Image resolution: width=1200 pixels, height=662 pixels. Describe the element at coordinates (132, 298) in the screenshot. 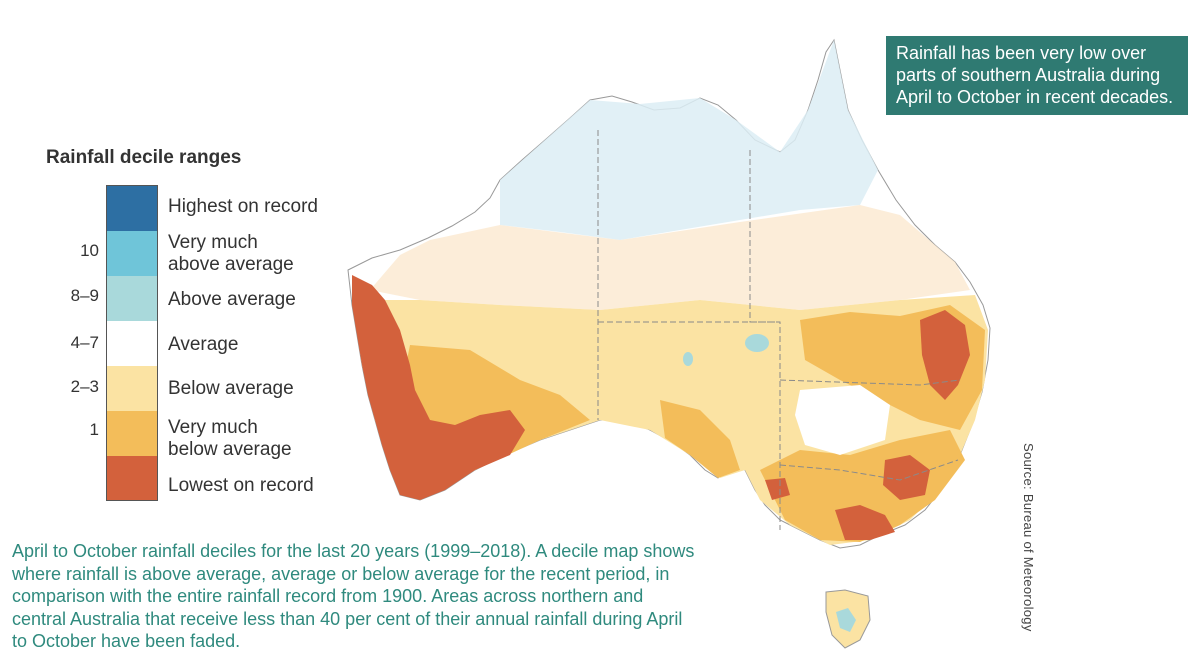

I see `swatch-above` at that location.